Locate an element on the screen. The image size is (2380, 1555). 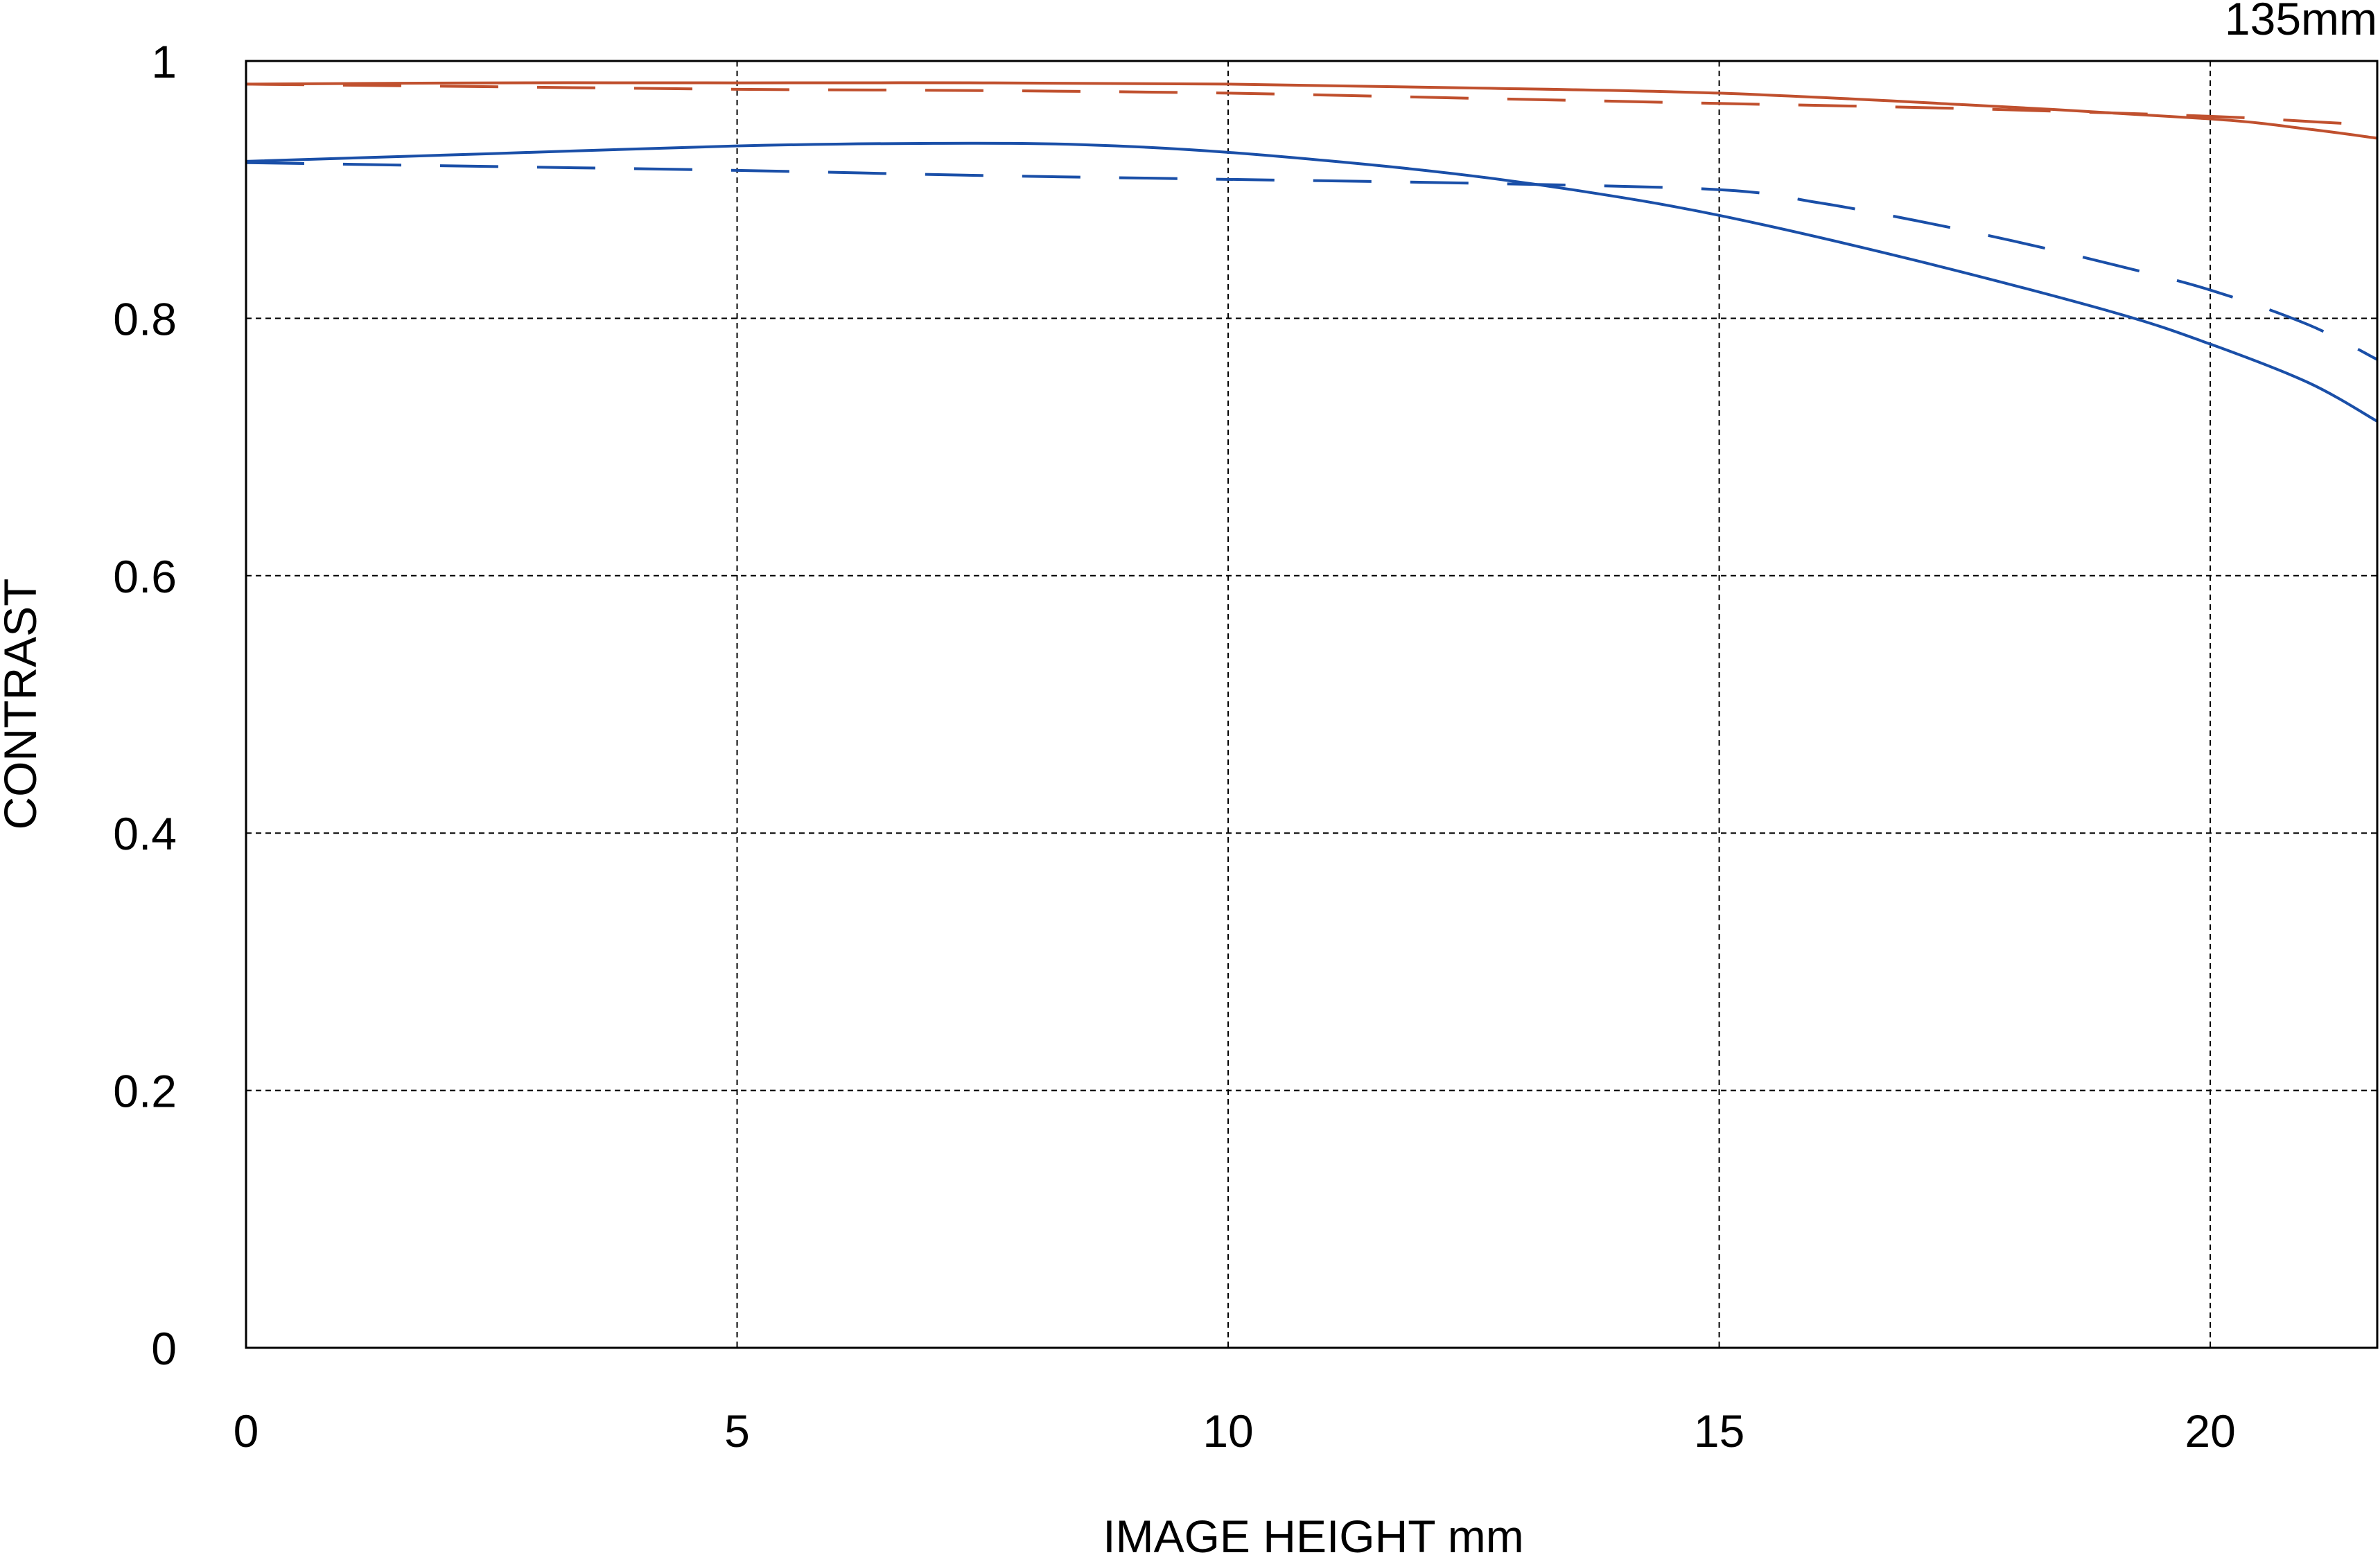
chart-title: 135mm is located at coordinates (2301, 22).